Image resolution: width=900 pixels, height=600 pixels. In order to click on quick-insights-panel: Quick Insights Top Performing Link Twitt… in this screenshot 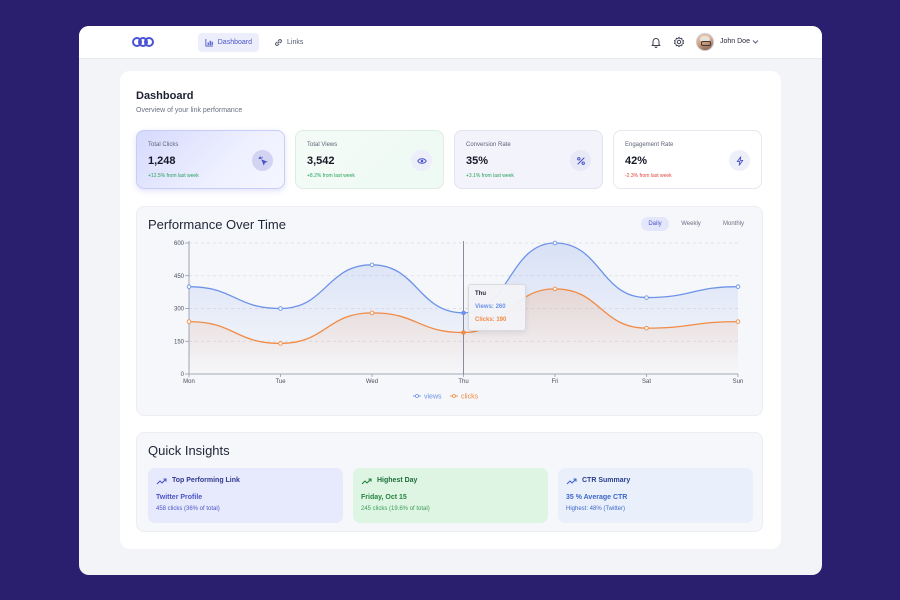, I will do `click(449, 482)`.